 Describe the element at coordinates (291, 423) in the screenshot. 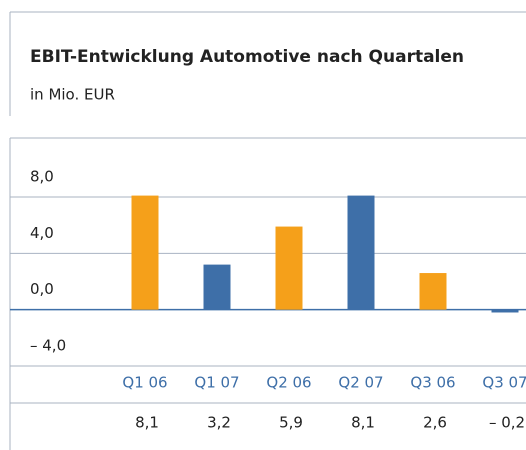

I see `value-label: 5,9` at that location.